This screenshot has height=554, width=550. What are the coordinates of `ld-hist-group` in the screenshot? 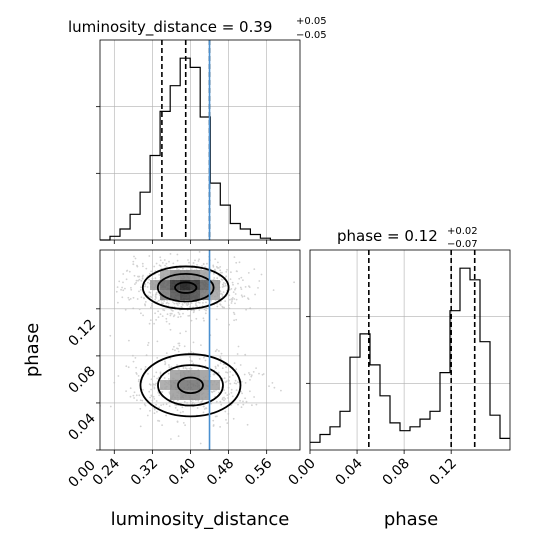 It's located at (198, 140).